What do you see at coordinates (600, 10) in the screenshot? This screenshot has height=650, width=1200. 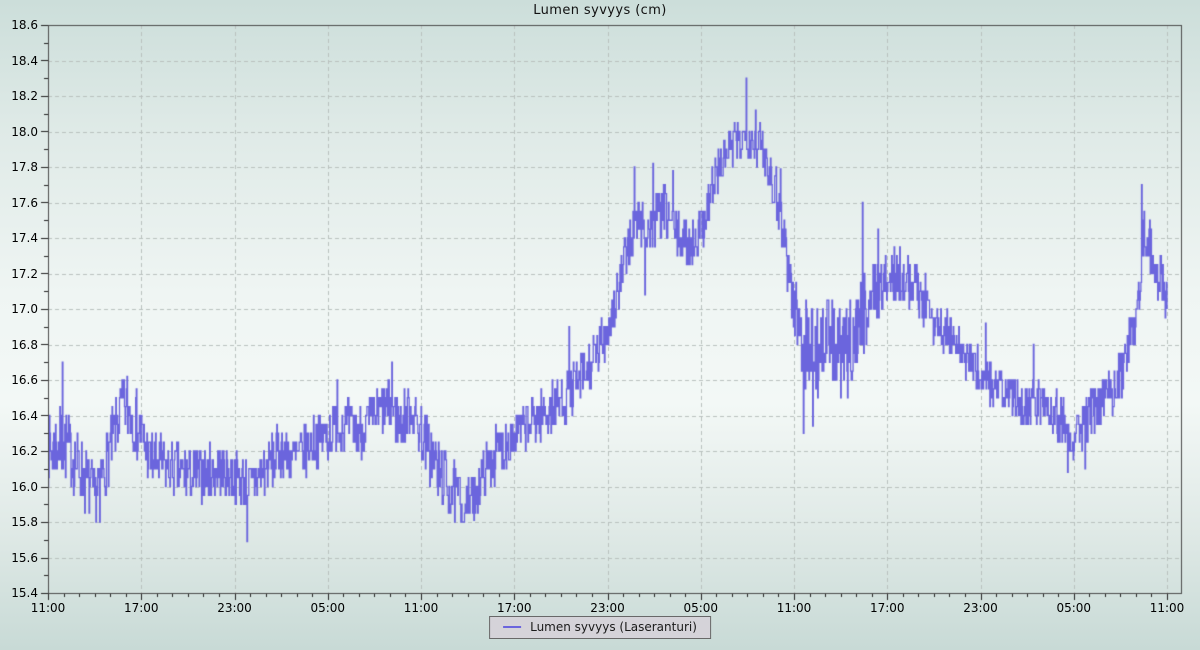 I see `chart-title: Lumen syvyys (cm)` at bounding box center [600, 10].